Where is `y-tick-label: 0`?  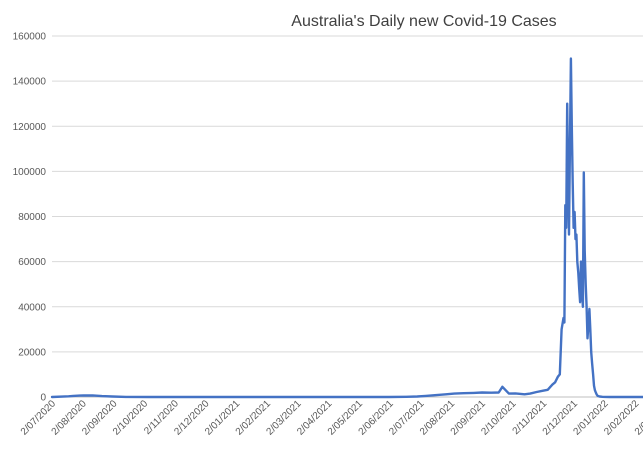
y-tick-label: 0 is located at coordinates (43, 398).